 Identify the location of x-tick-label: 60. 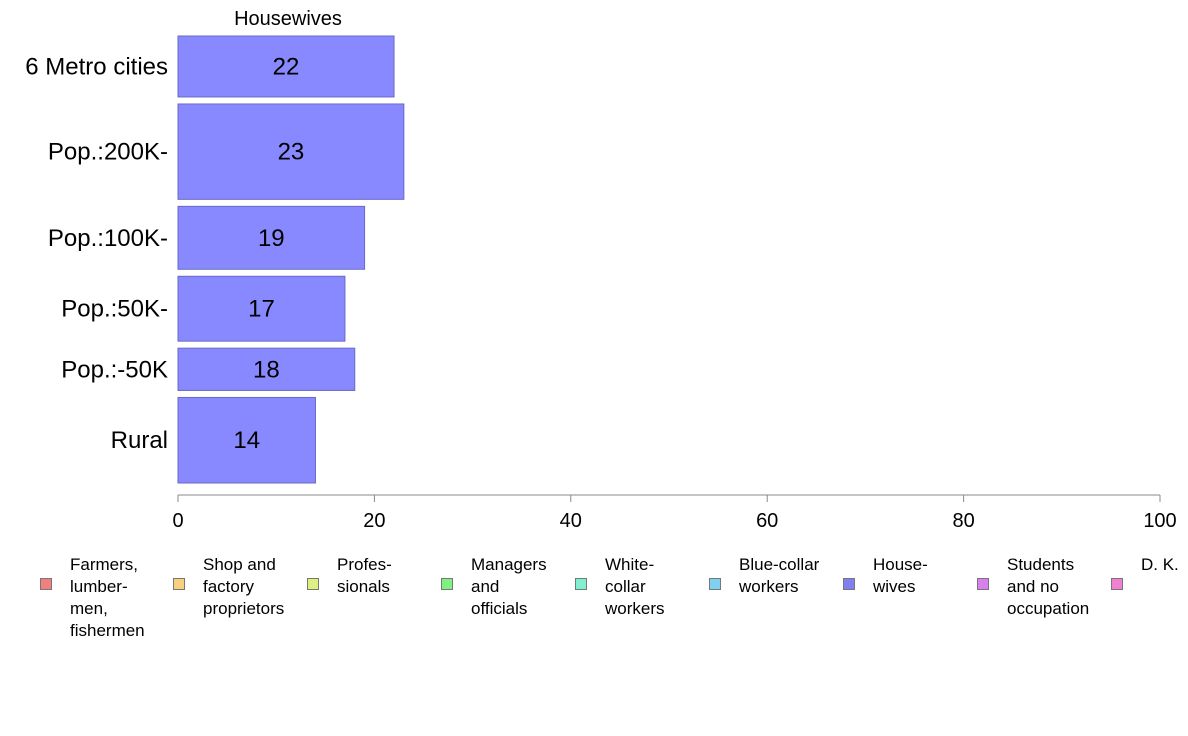
(767, 521).